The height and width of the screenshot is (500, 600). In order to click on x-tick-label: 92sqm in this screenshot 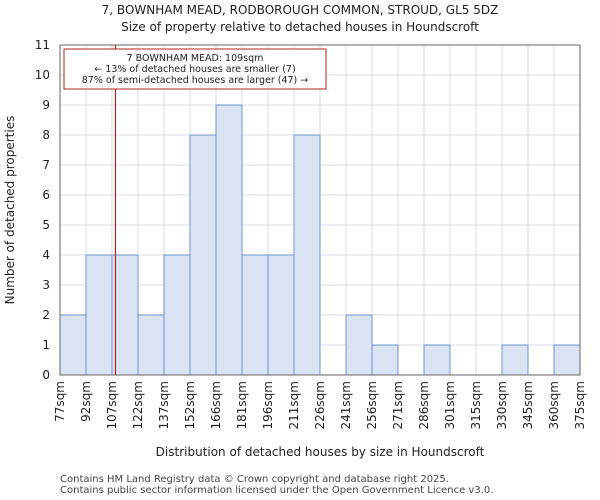, I will do `click(86, 401)`.